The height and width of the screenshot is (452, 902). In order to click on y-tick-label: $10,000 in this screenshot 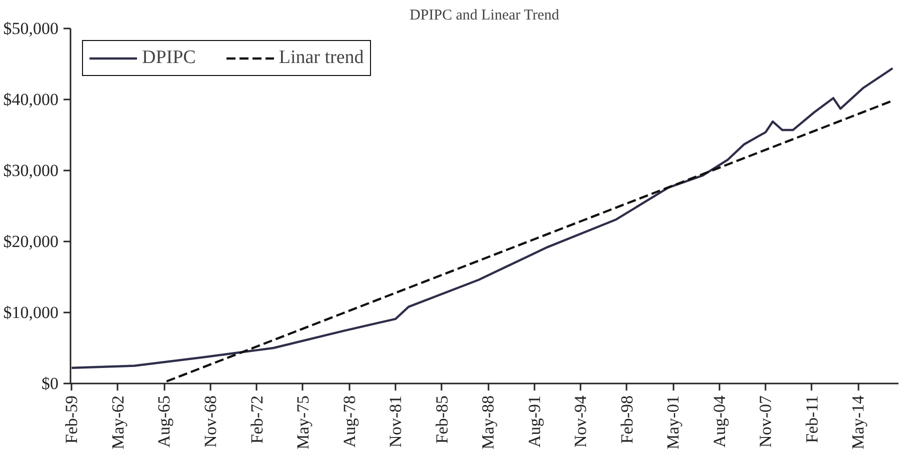, I will do `click(30, 312)`.